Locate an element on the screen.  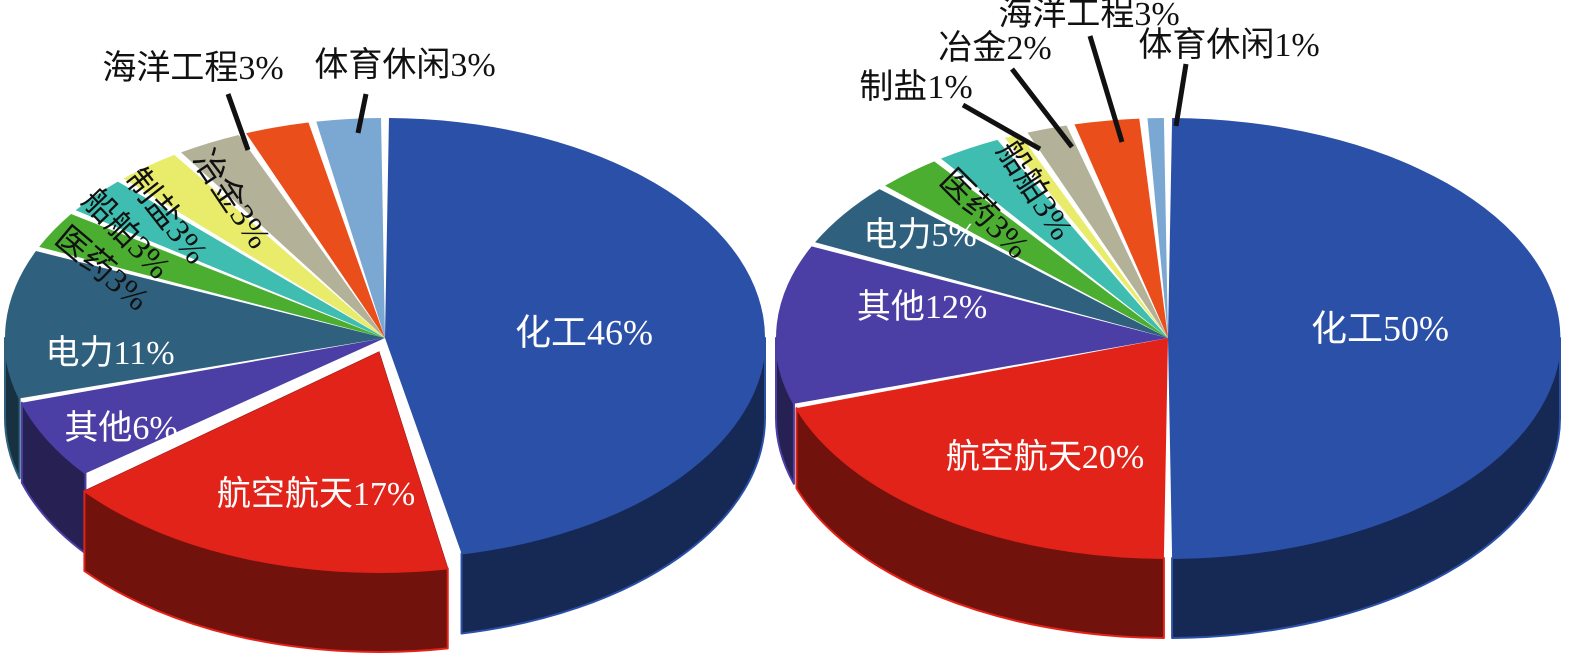
pie-slice-label: 航空航天20% is located at coordinates (1045, 457).